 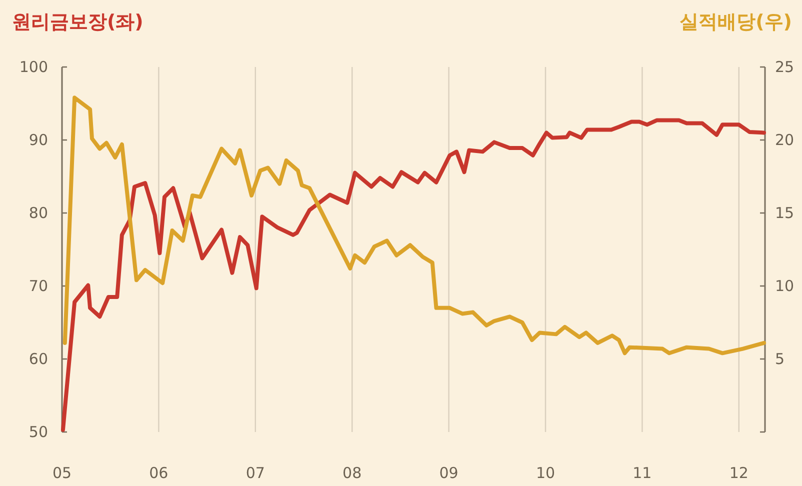 What do you see at coordinates (255, 473) in the screenshot?
I see `x-tick-label: 07` at bounding box center [255, 473].